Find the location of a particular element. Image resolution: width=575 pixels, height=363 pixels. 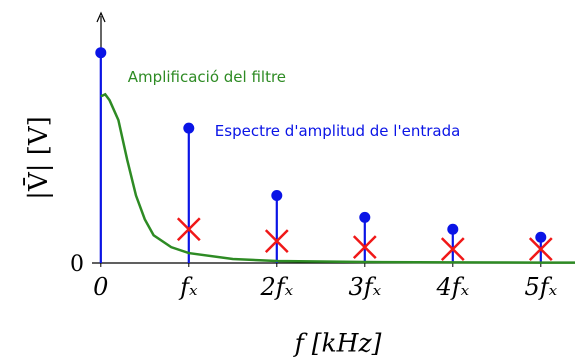

x-tick-label: 0 is located at coordinates (100, 287).